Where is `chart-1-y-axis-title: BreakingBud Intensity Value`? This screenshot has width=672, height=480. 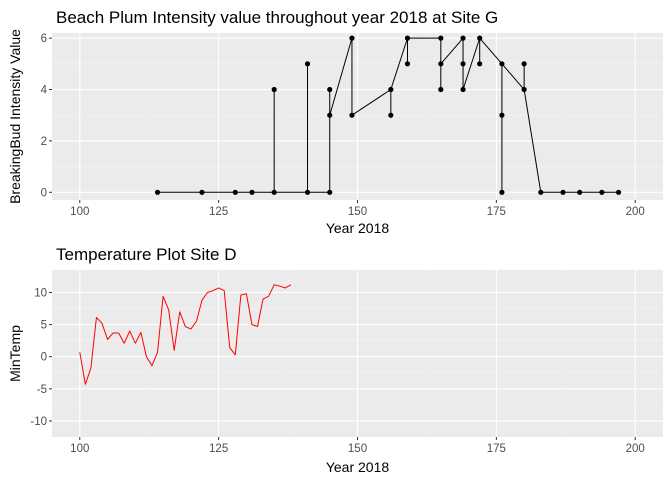
chart-1-y-axis-title: BreakingBud Intensity Value is located at coordinates (15, 116).